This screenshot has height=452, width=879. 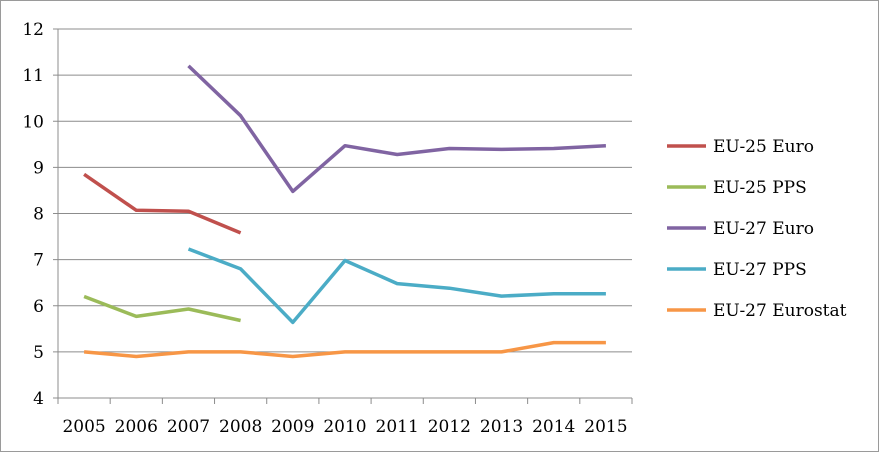 What do you see at coordinates (38, 261) in the screenshot?
I see `y-tick-label: 7` at bounding box center [38, 261].